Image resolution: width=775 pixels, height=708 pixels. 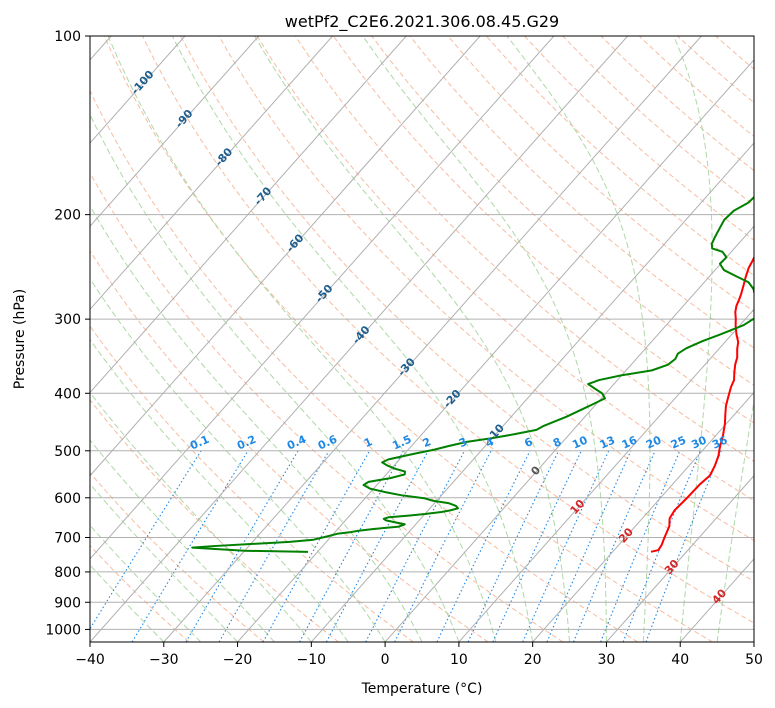 I want to click on mixing-ratio-label: 13, so click(x=607, y=443).